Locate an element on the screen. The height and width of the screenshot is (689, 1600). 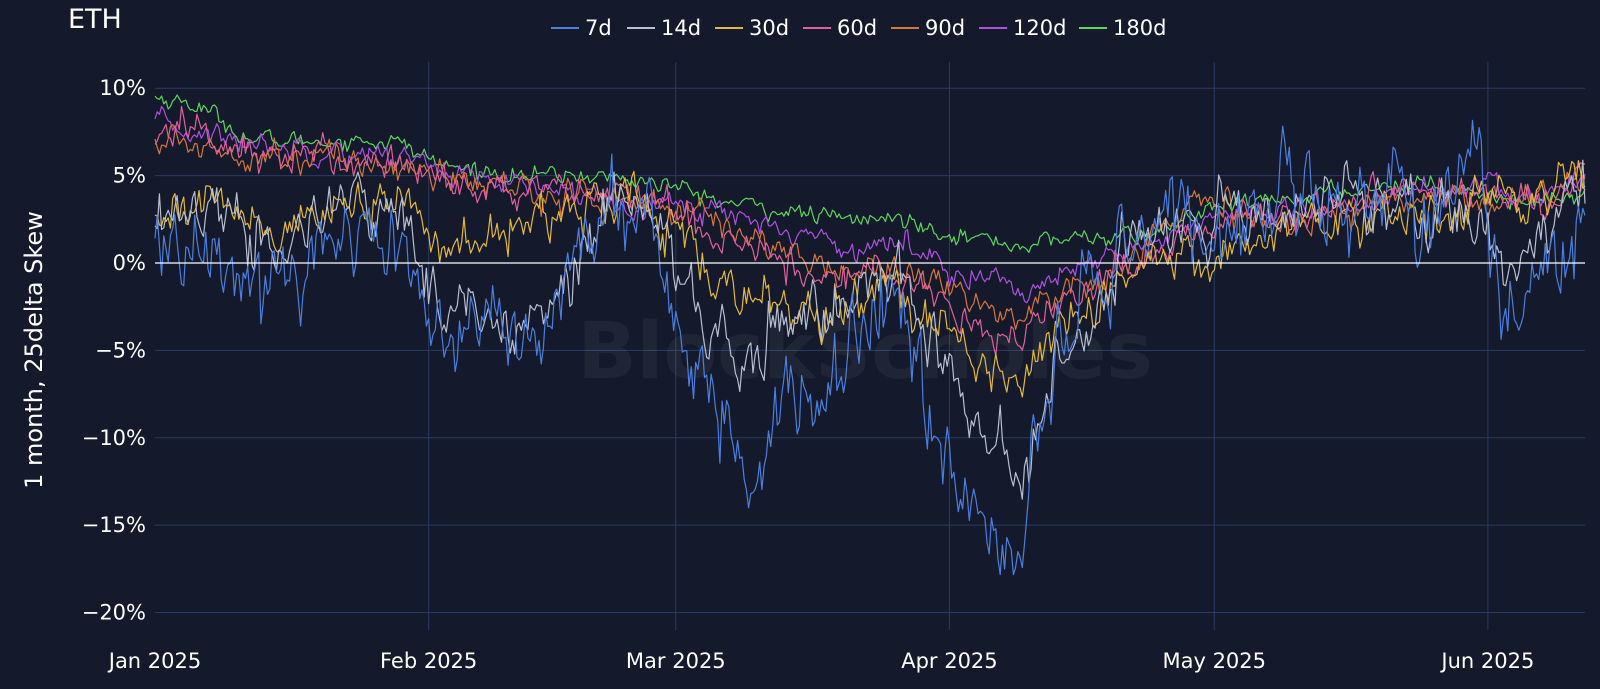
x-tick-label: Apr 2025 is located at coordinates (949, 661).